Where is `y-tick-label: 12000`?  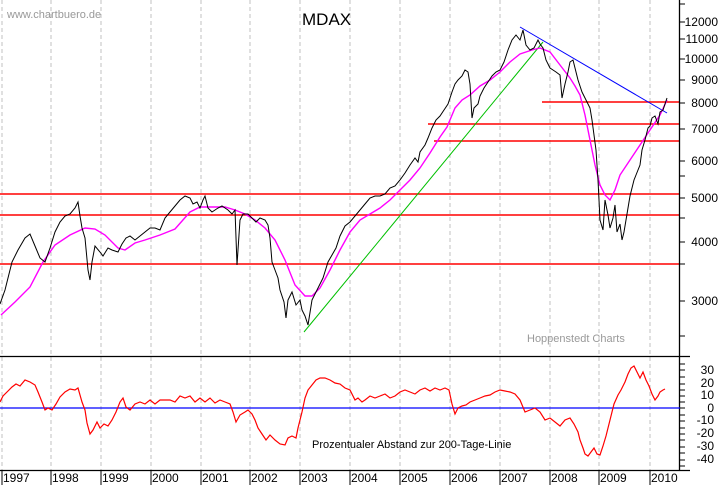
y-tick-label: 12000 is located at coordinates (701, 22).